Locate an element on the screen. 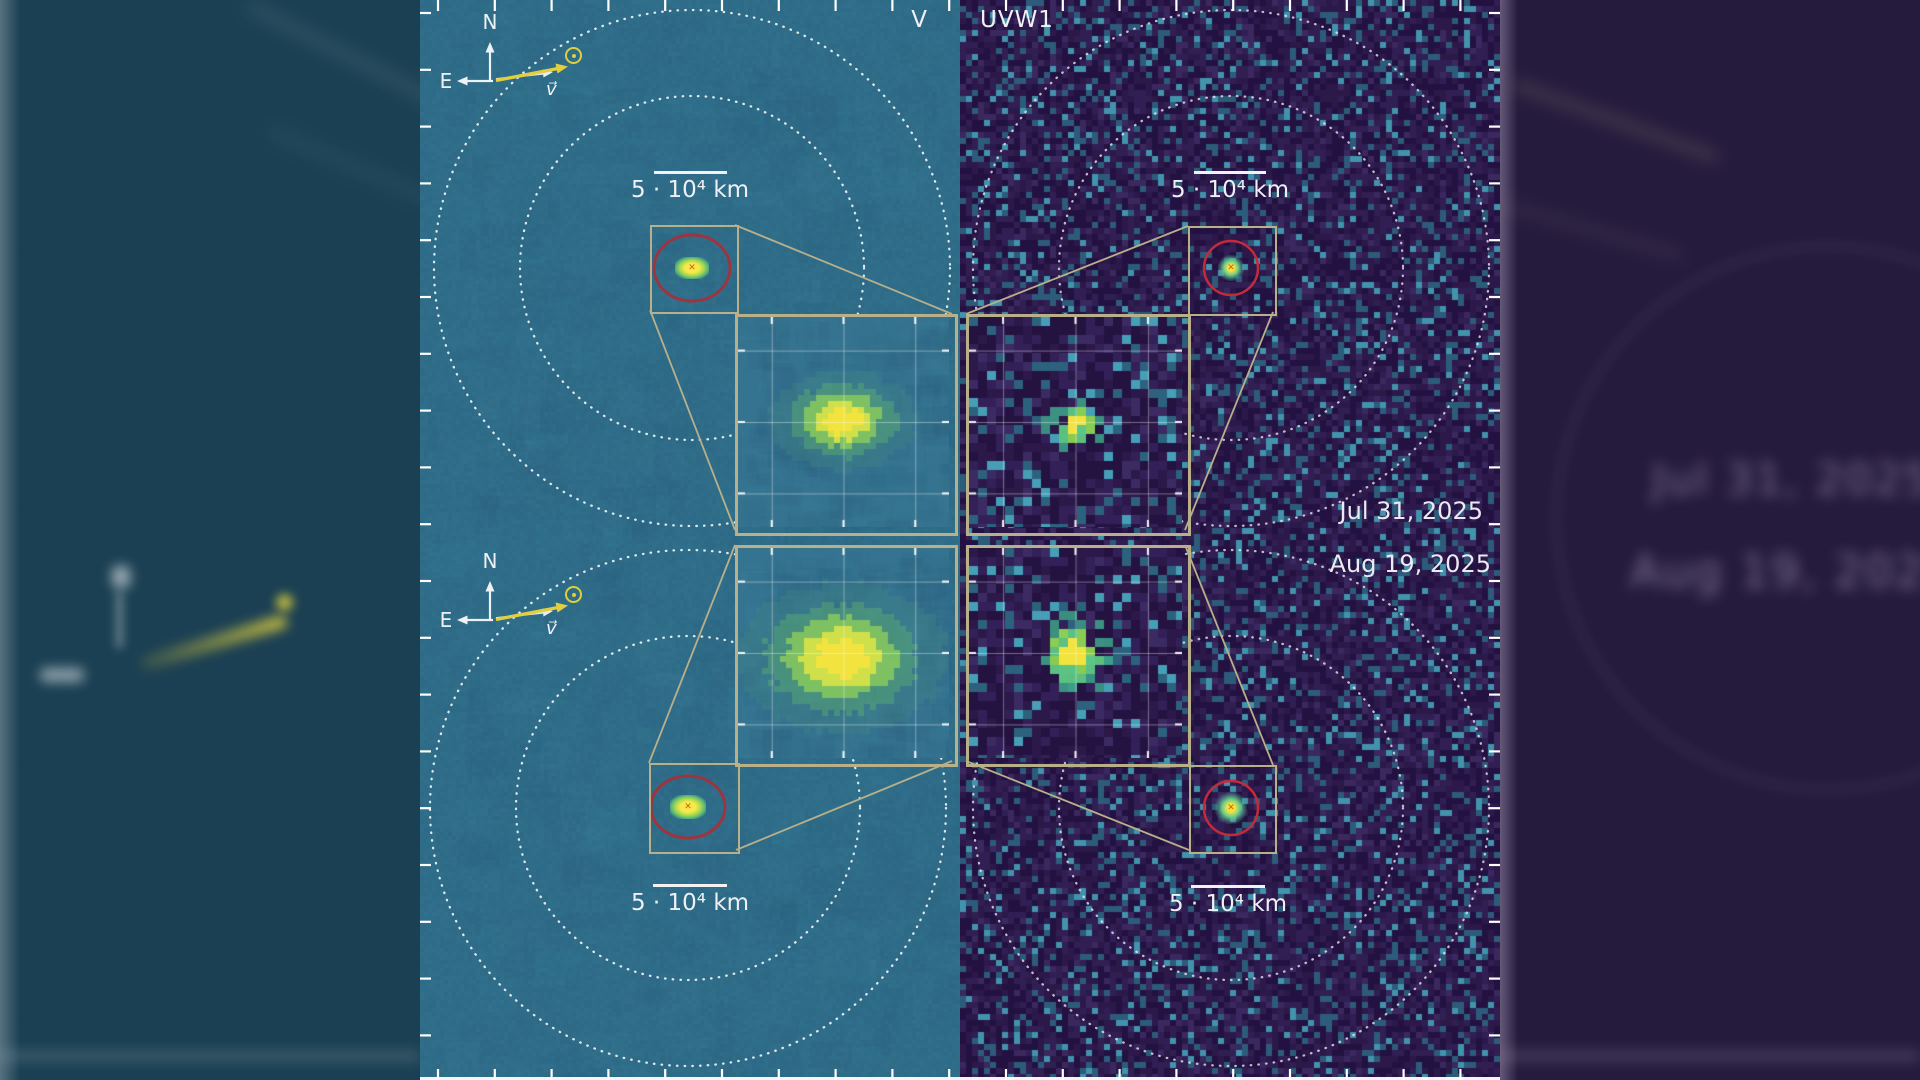 Image resolution: width=1920 pixels, height=1080 pixels. frame-bottom-line is located at coordinates (960, 1078).